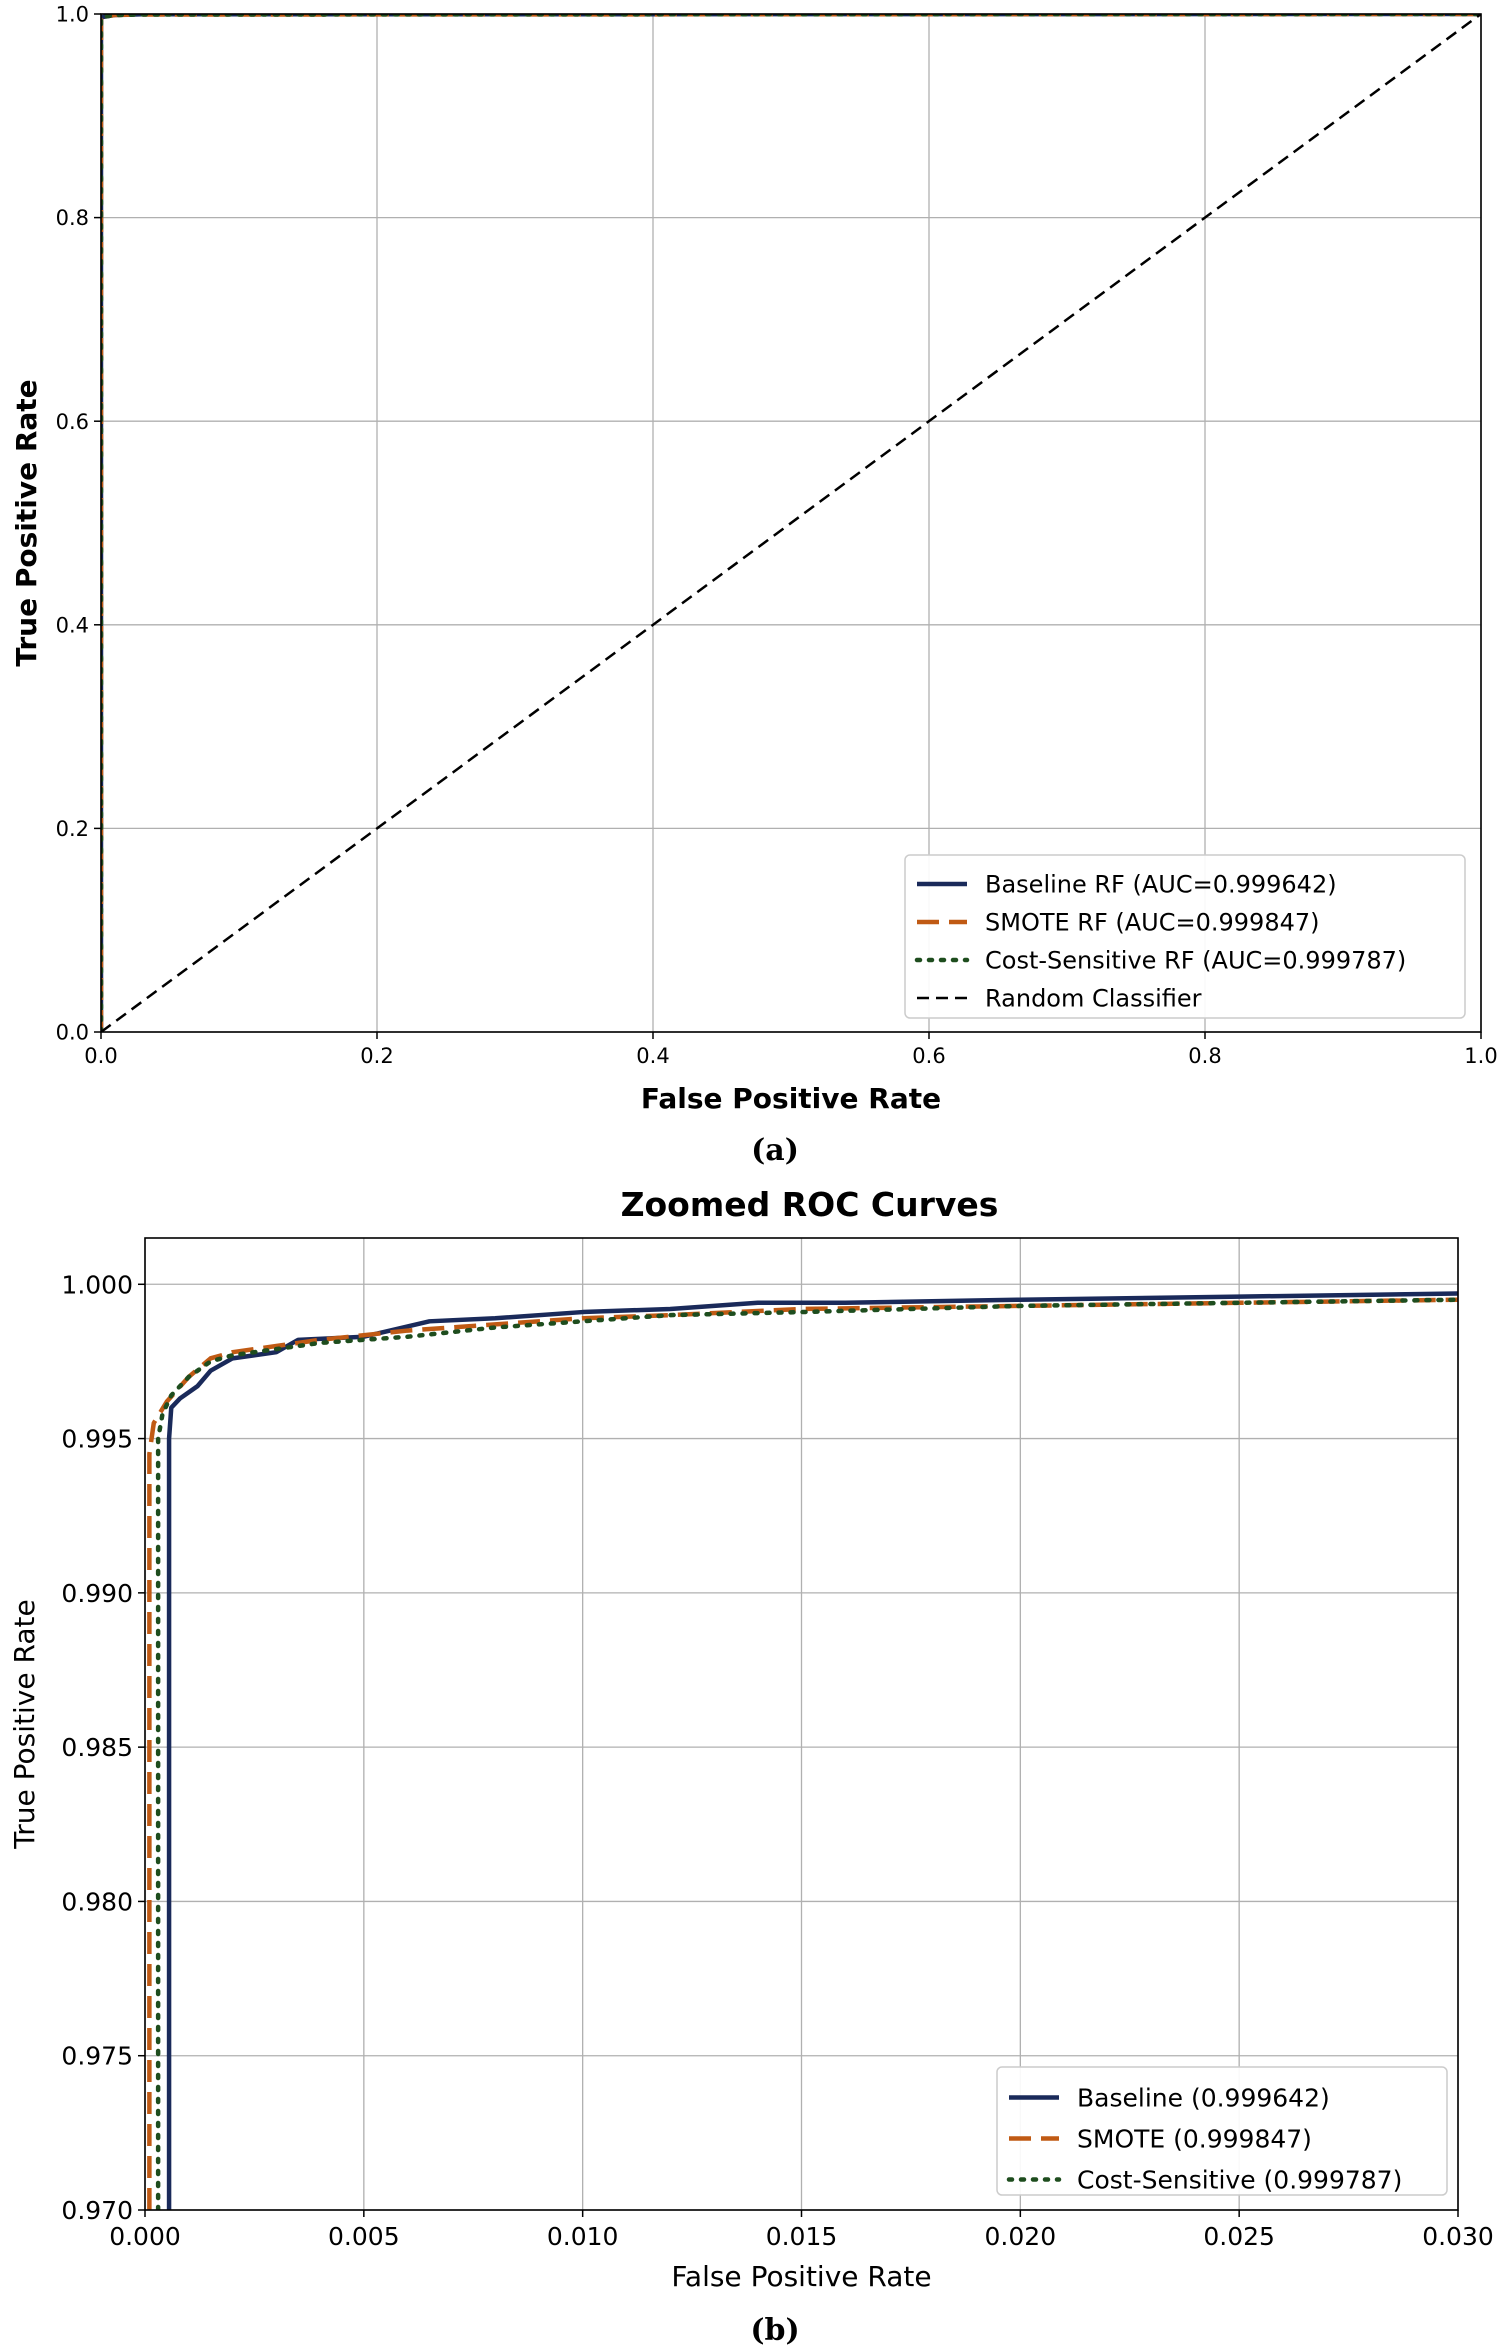 This screenshot has width=1500, height=2351. What do you see at coordinates (1161, 885) in the screenshot?
I see `legend-label-0: Baseline RF (AUC=0.999642)` at bounding box center [1161, 885].